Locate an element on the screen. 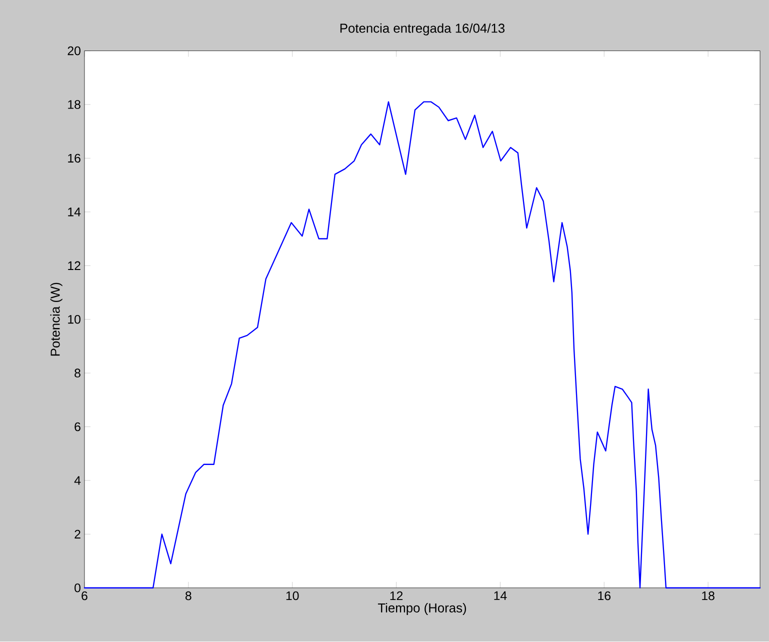 The width and height of the screenshot is (769, 642). y-tick-label: 18 is located at coordinates (74, 105).